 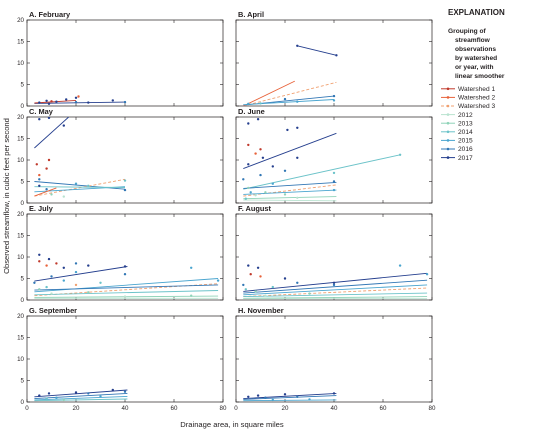 I want to click on legend-item: 2016, so click(x=457, y=149).